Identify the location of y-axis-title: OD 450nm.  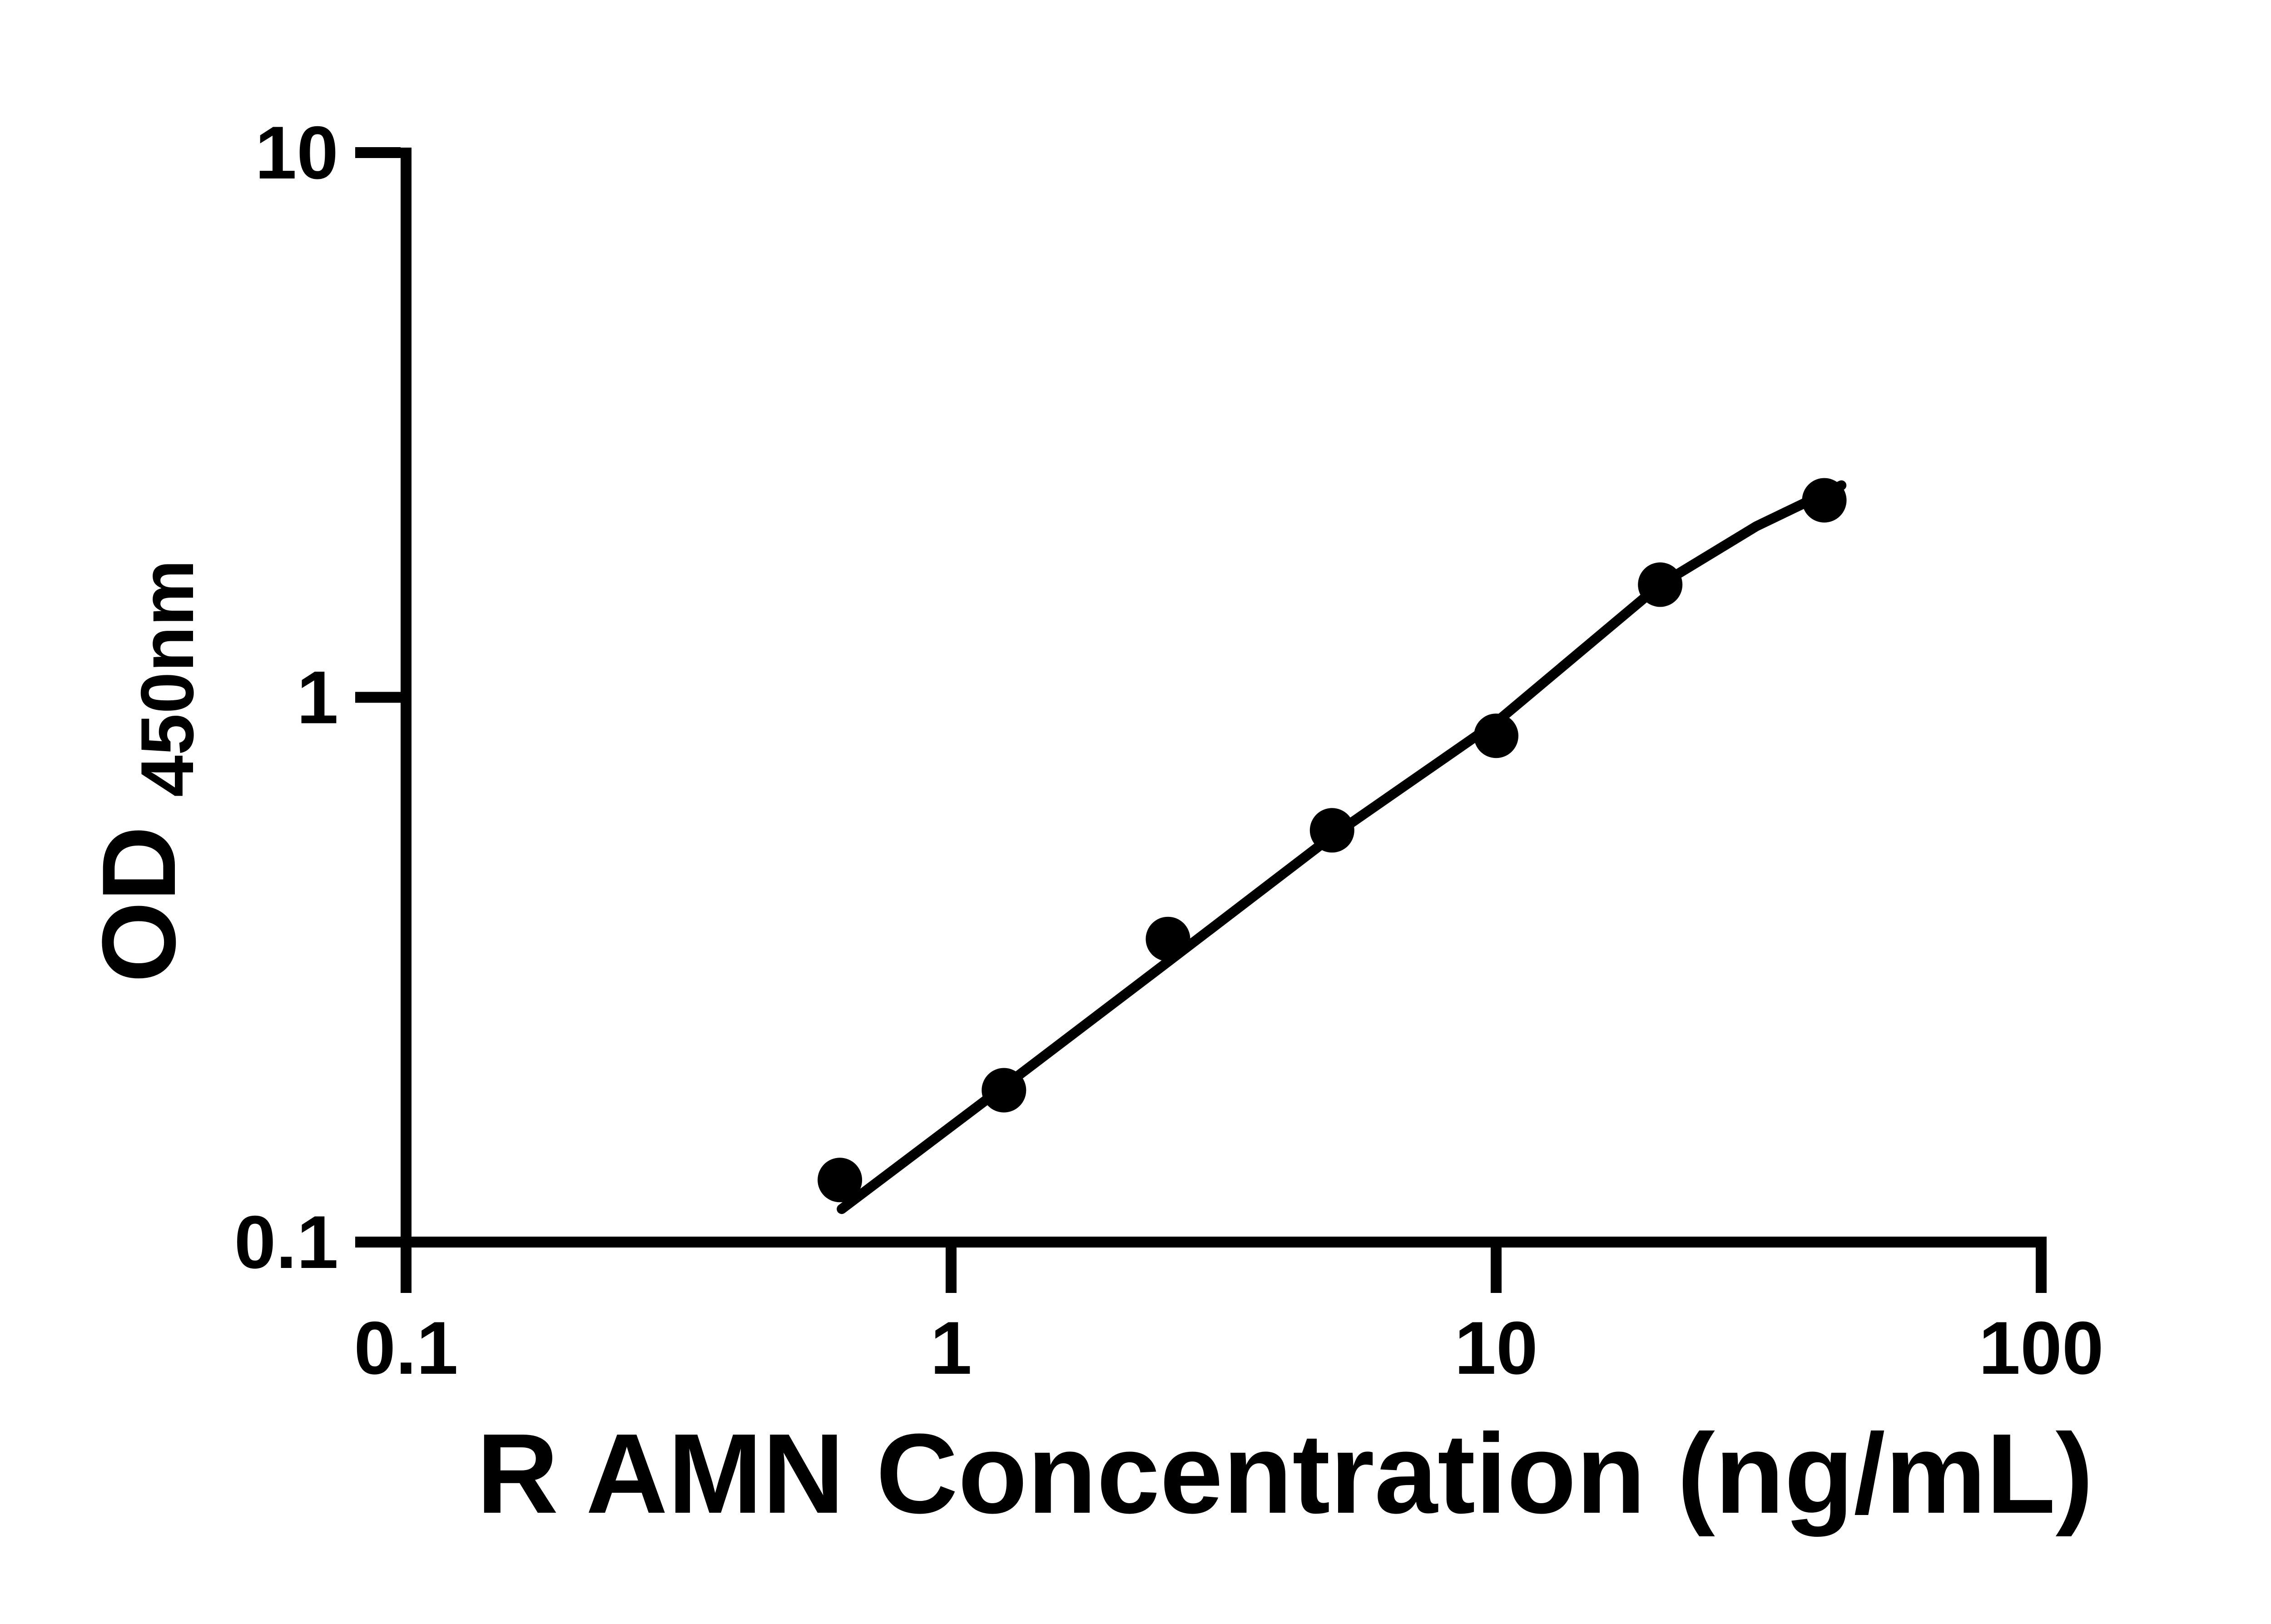
(144, 771).